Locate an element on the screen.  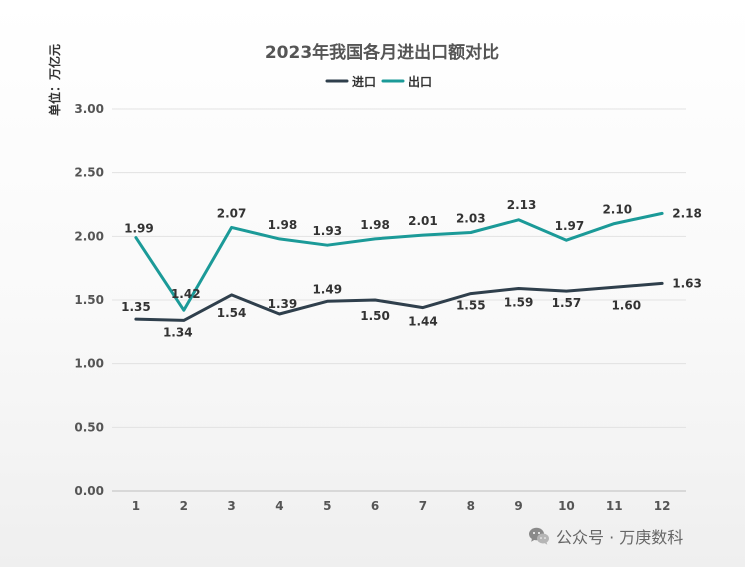
watermark-text: 公众号 · 万庚数科 is located at coordinates (620, 537).